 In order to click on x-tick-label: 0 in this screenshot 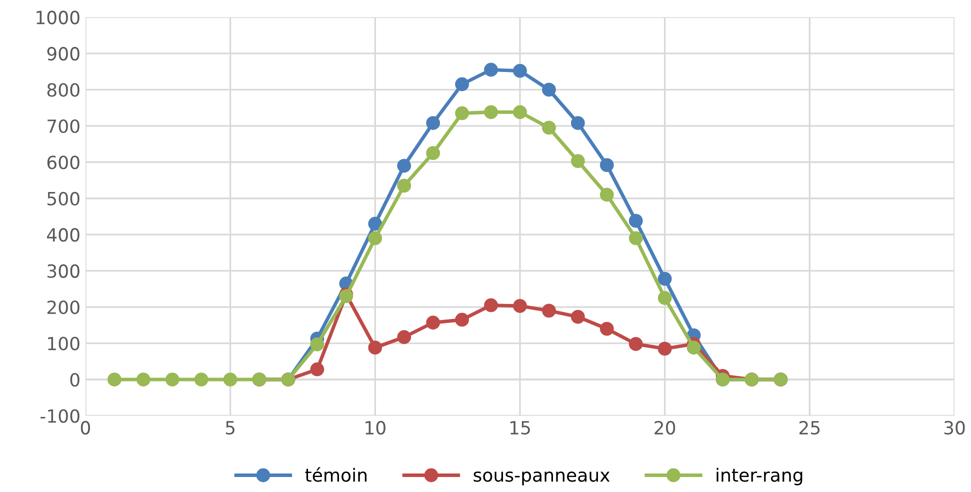, I will do `click(85, 427)`.